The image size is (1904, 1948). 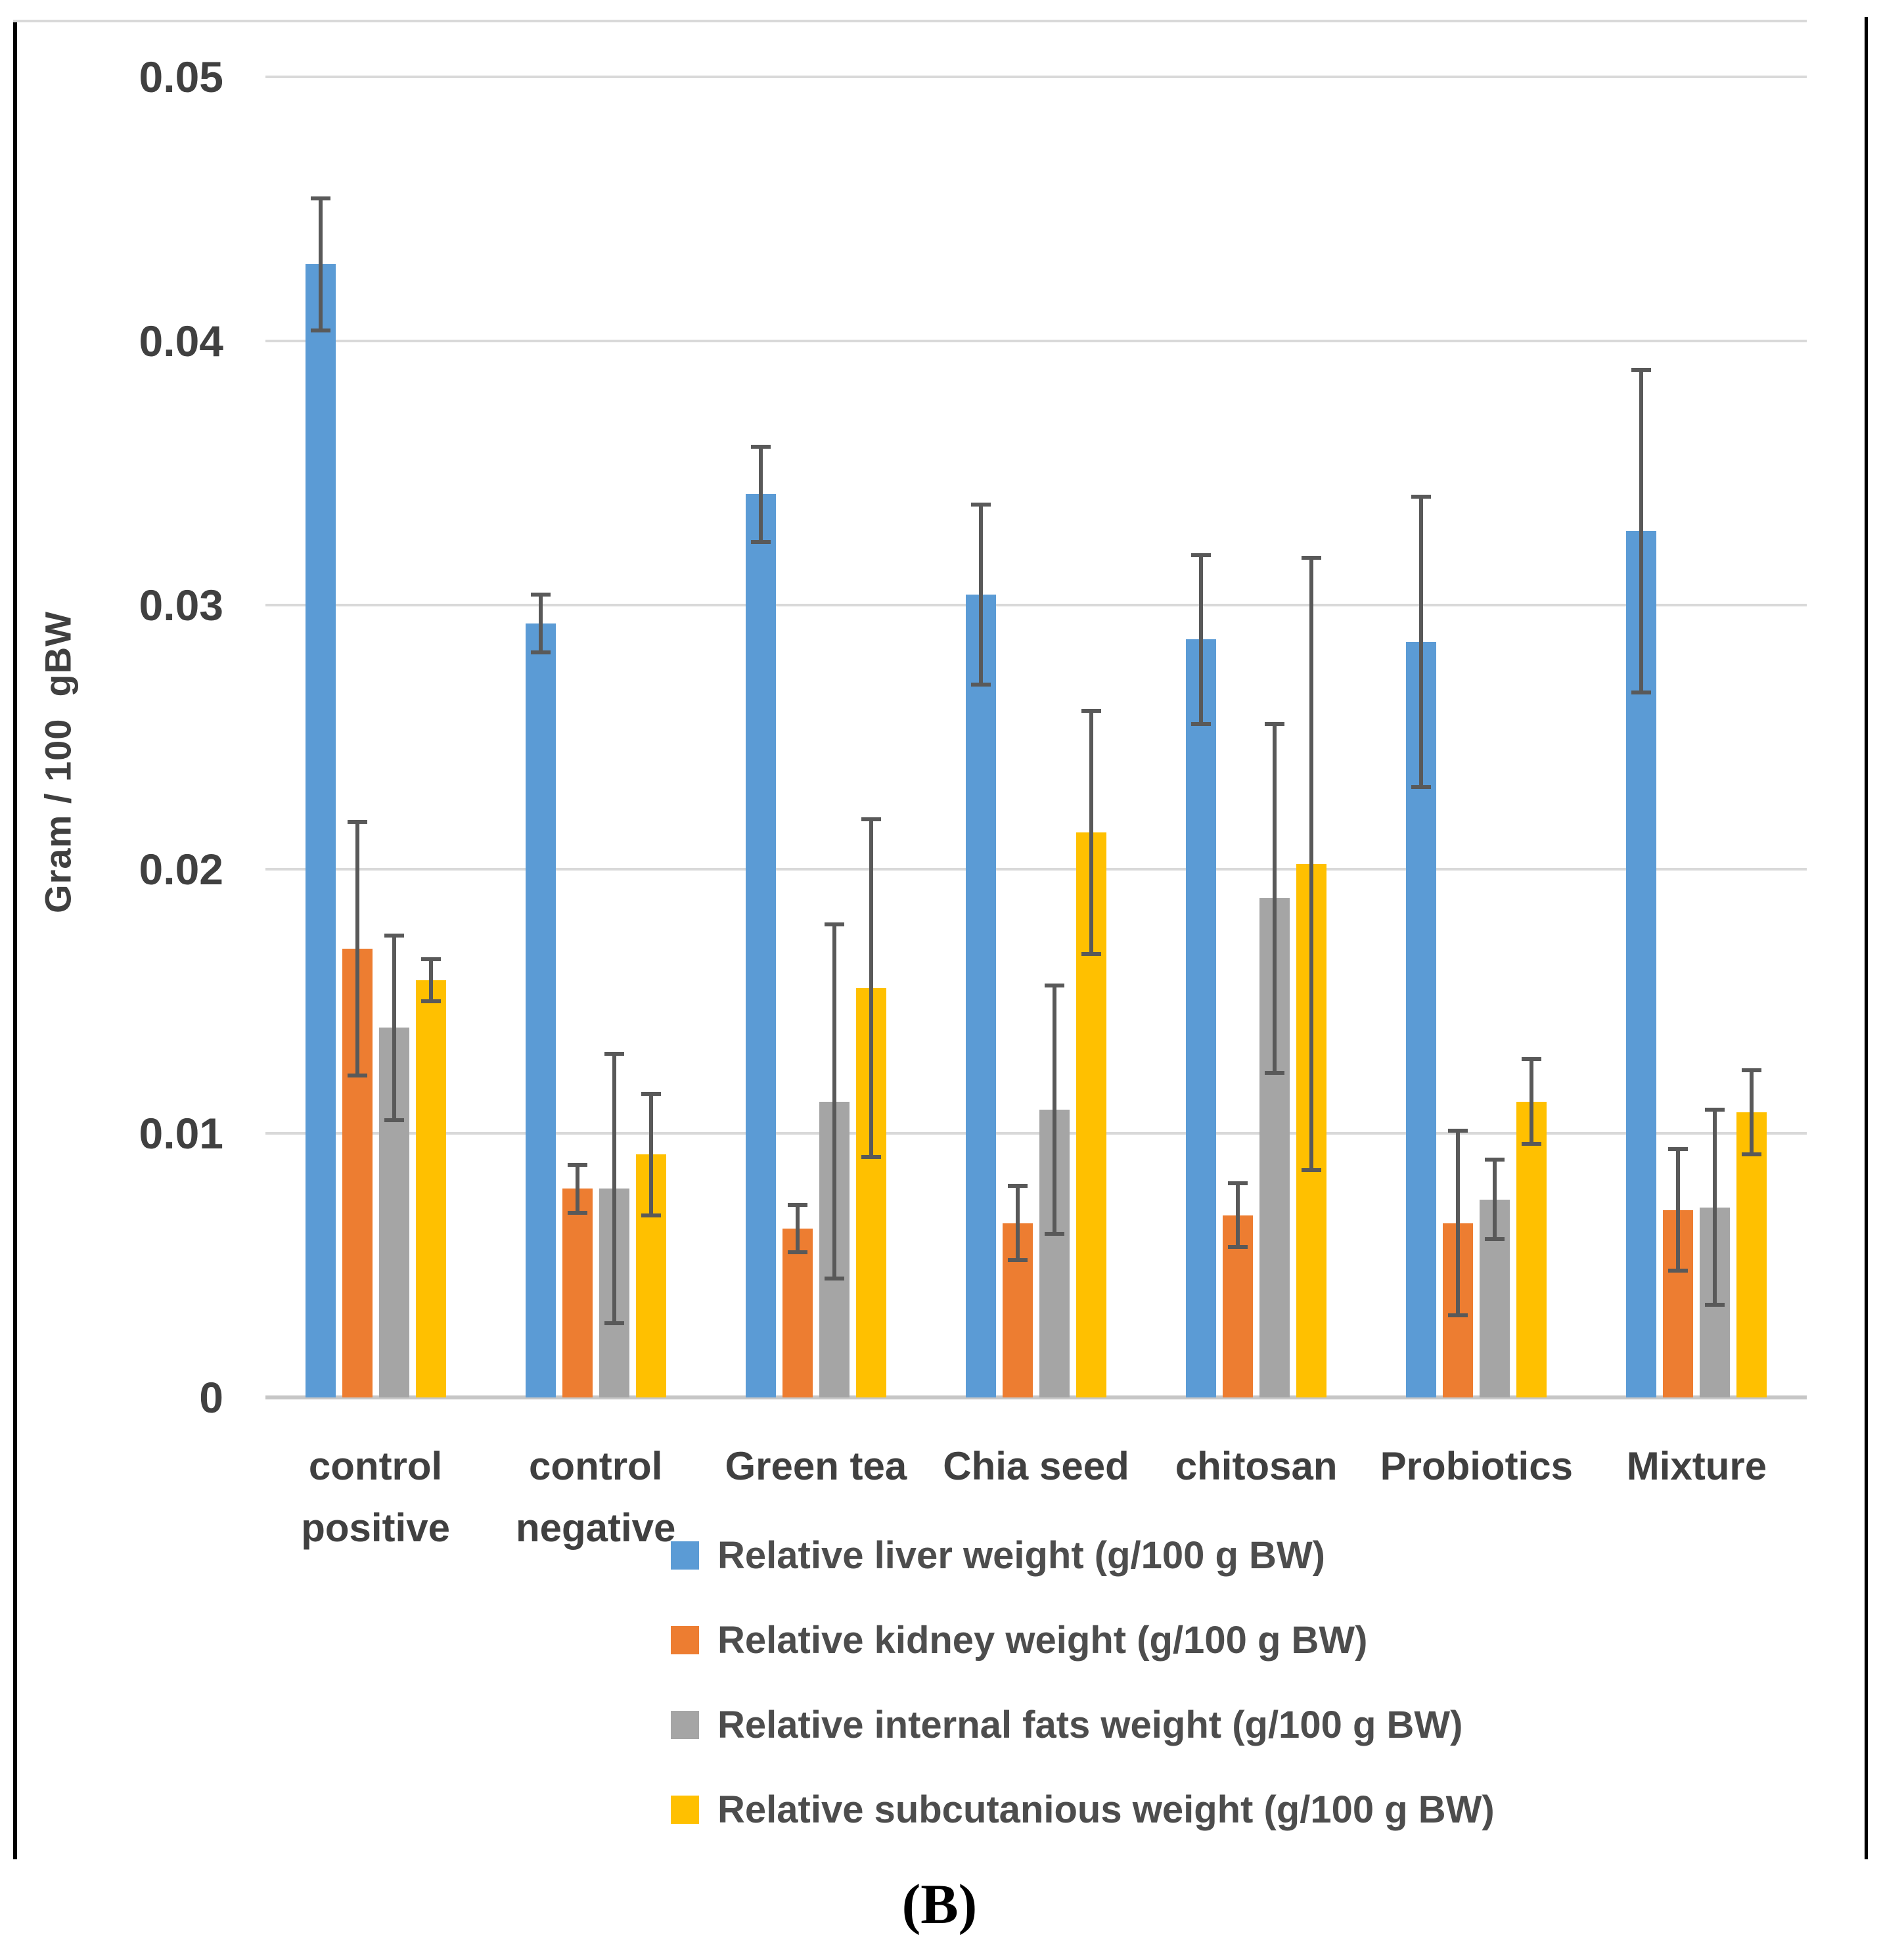 I want to click on y-tick-label: 0.01, so click(x=181, y=1133).